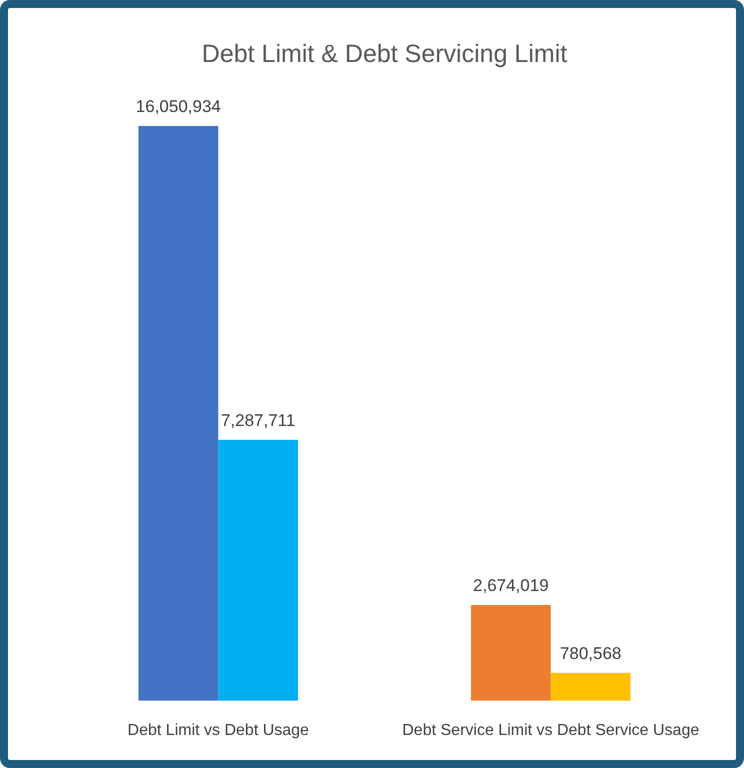 Image resolution: width=744 pixels, height=768 pixels. What do you see at coordinates (219, 730) in the screenshot?
I see `x-tick-label: Debt Limit vs Debt Usage` at bounding box center [219, 730].